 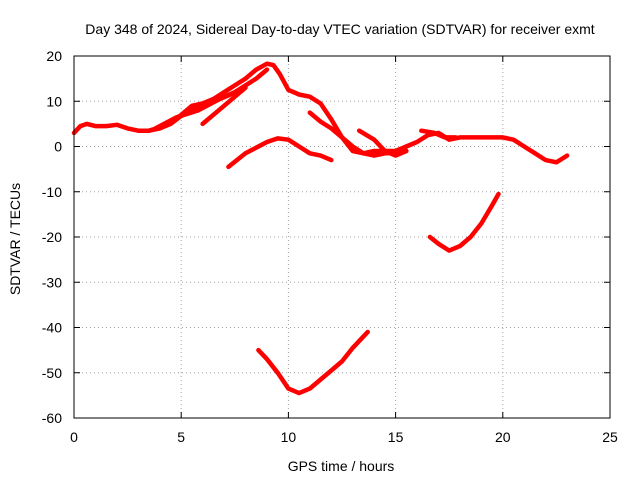 I want to click on x-tick-label: 25, so click(x=610, y=437).